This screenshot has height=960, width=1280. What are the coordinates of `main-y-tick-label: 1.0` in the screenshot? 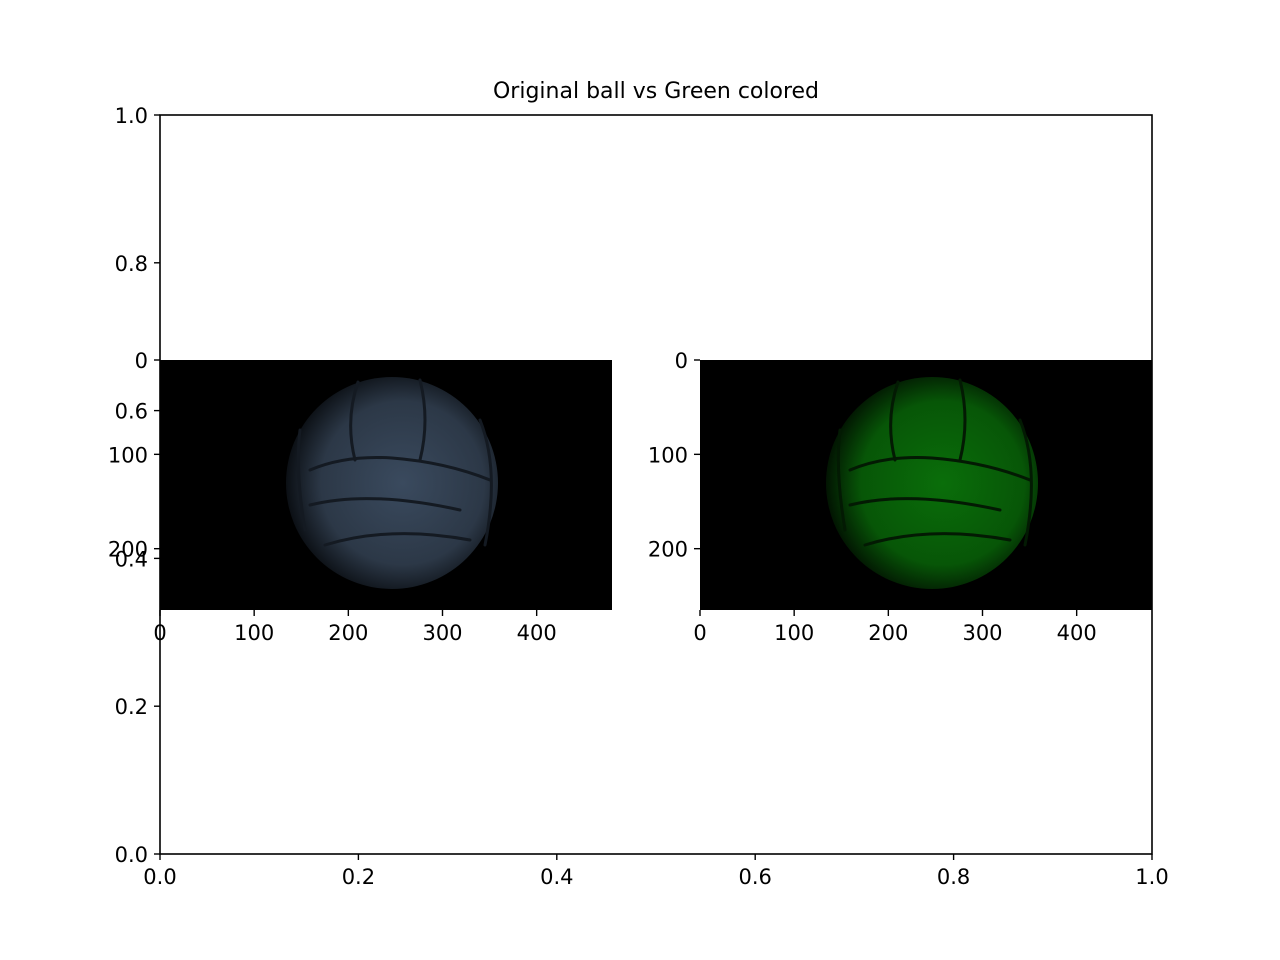 It's located at (131, 116).